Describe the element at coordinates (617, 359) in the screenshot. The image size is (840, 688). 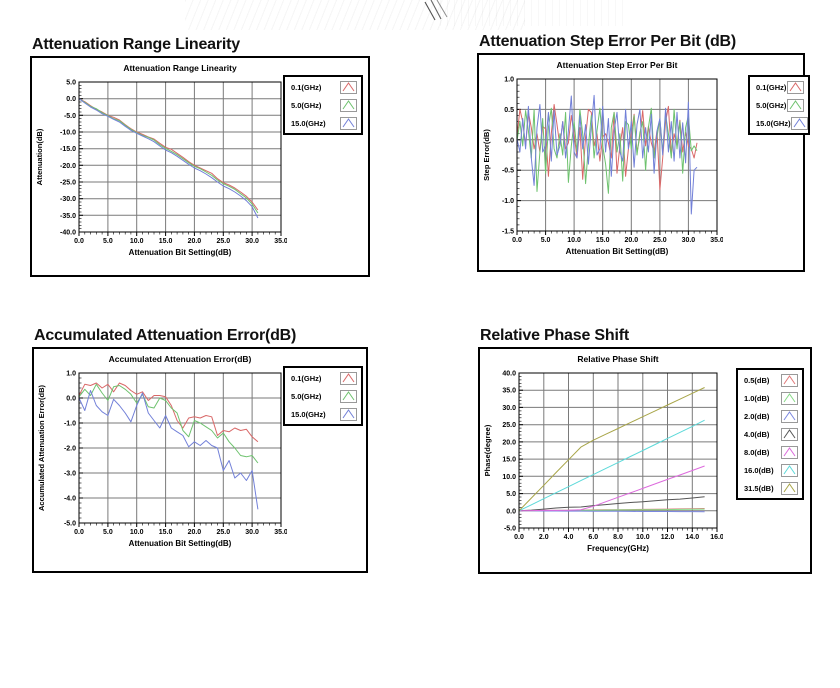
I see `chart-title: Relative Phase Shift` at that location.